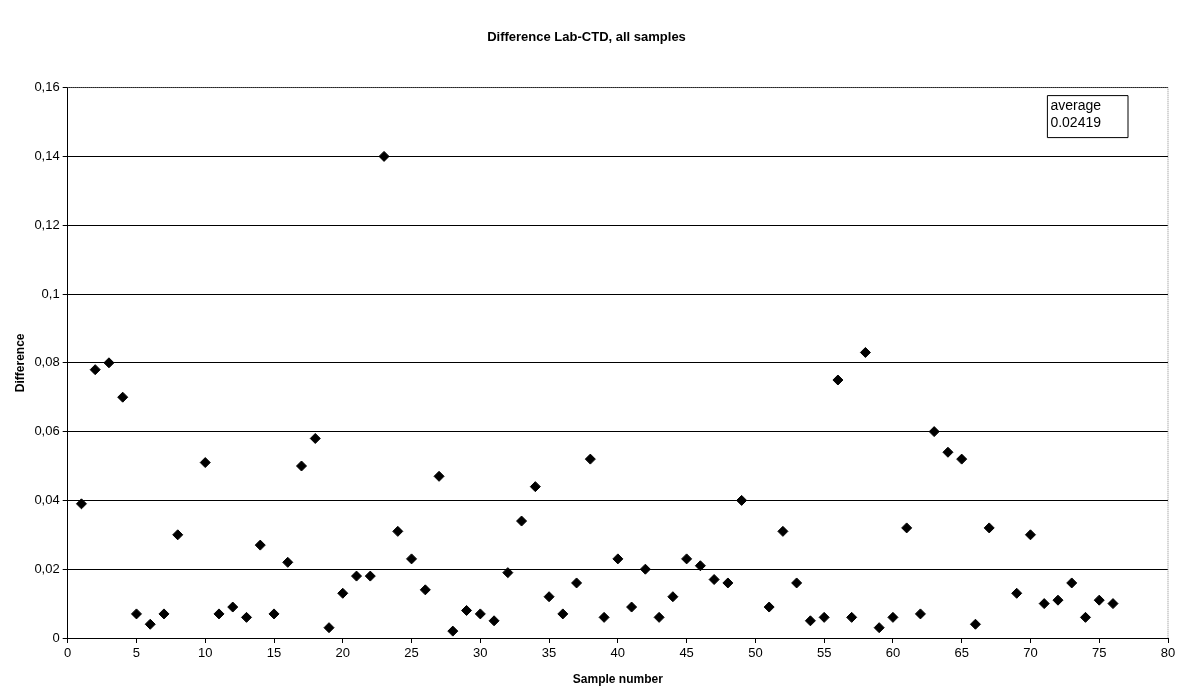  Describe the element at coordinates (618, 679) in the screenshot. I see `x-axis-title: Sample number` at that location.